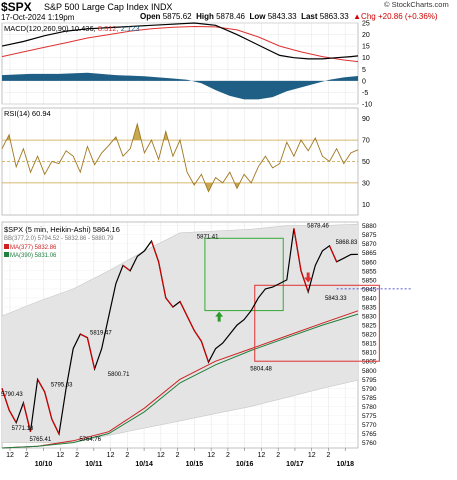 The image size is (457, 480). I want to click on ticker-symbol: $SPX, so click(16, 7).